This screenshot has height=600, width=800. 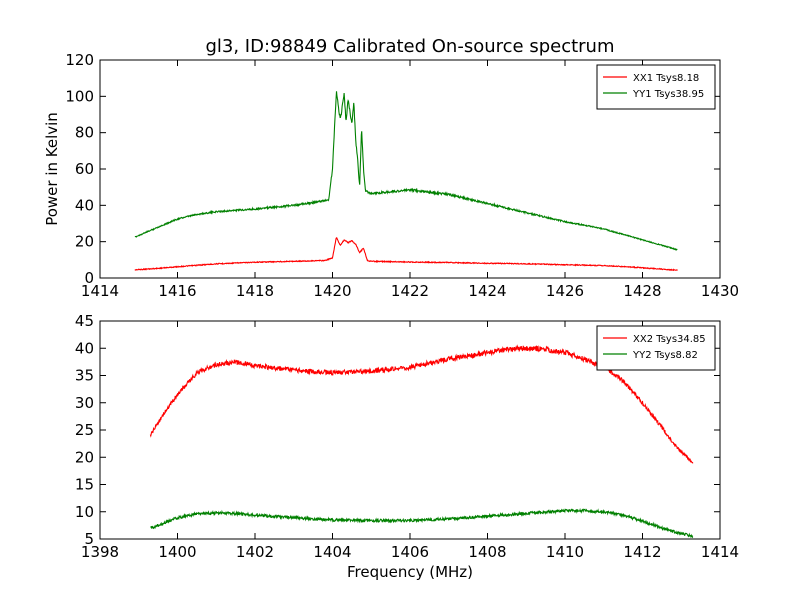 I want to click on x-tick-label: 1406, so click(x=410, y=552).